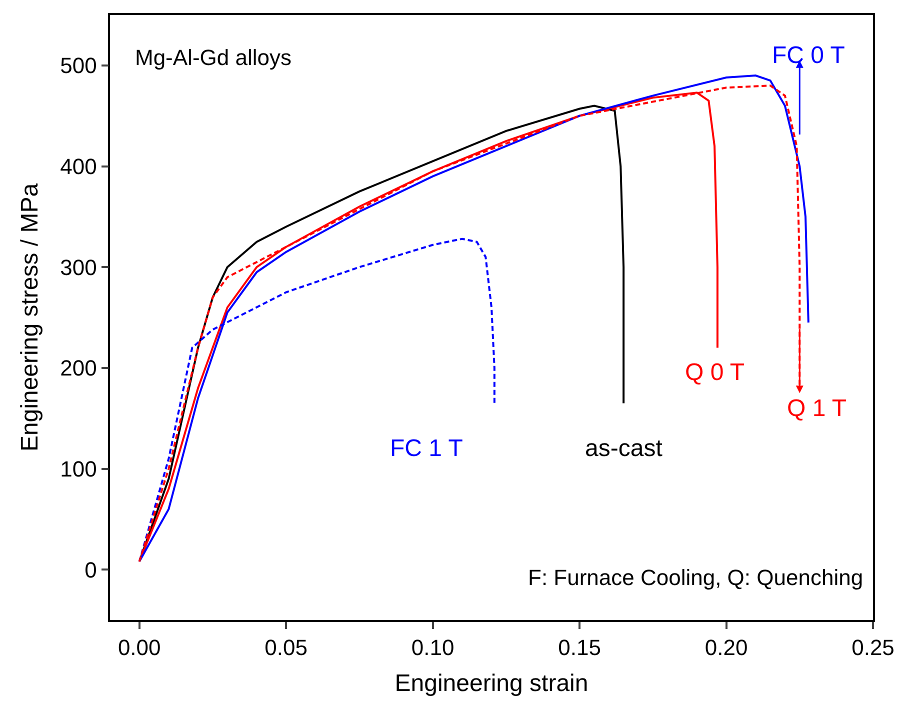 Image resolution: width=906 pixels, height=704 pixels. Describe the element at coordinates (624, 448) in the screenshot. I see `series-label: as-cast` at that location.